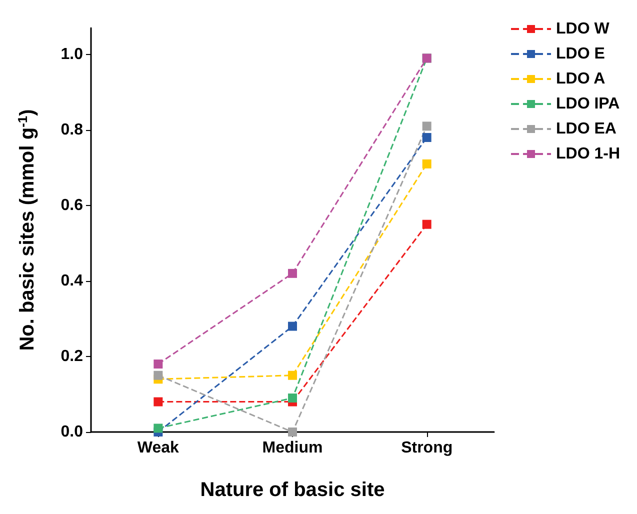 The width and height of the screenshot is (637, 514). I want to click on x-axis-title: Nature of basic site, so click(292, 490).